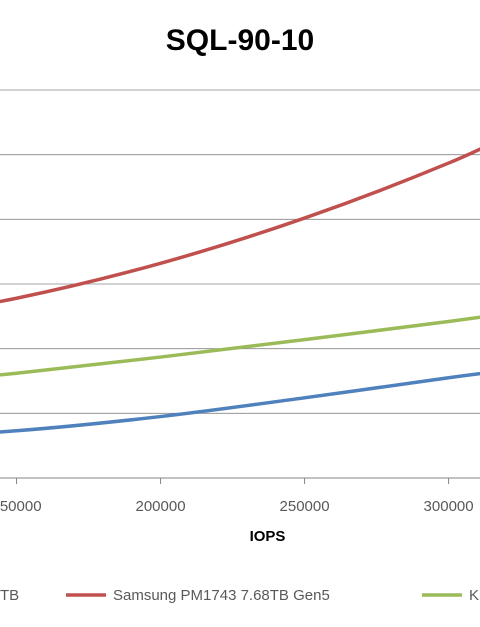 This screenshot has width=480, height=627. Describe the element at coordinates (237, 496) in the screenshot. I see `x-axis: 150000 200000 250000 300000` at that location.